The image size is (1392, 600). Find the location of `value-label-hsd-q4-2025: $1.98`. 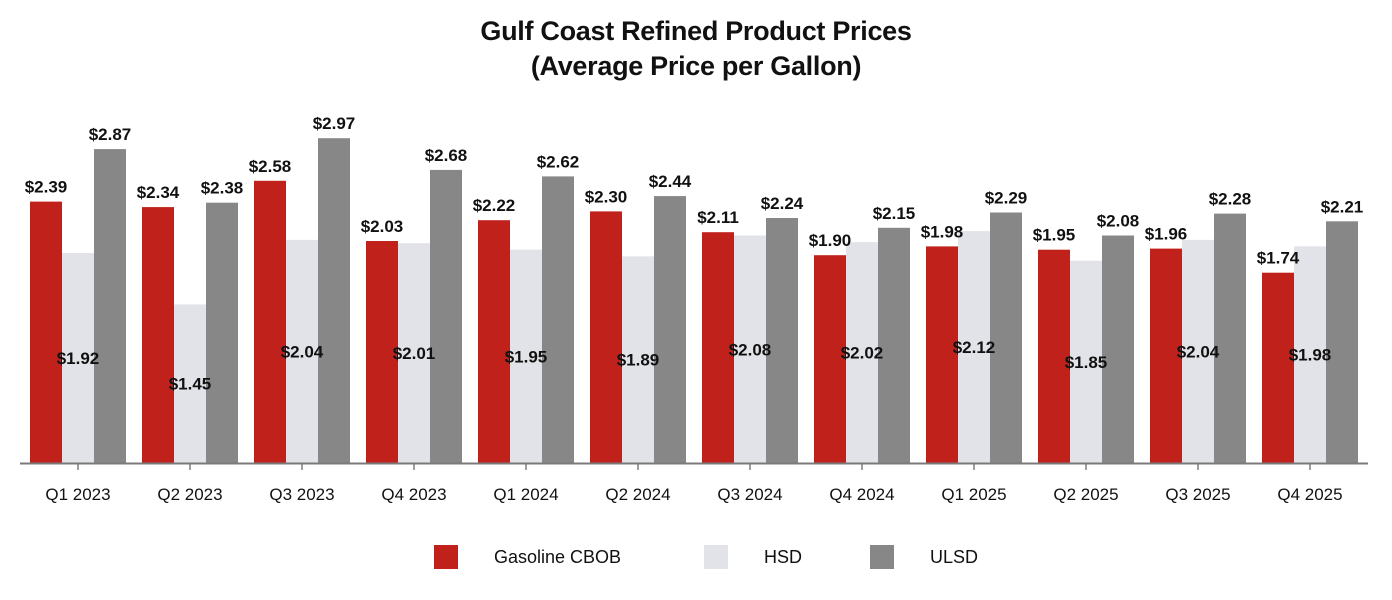

value-label-hsd-q4-2025: $1.98 is located at coordinates (1310, 355).